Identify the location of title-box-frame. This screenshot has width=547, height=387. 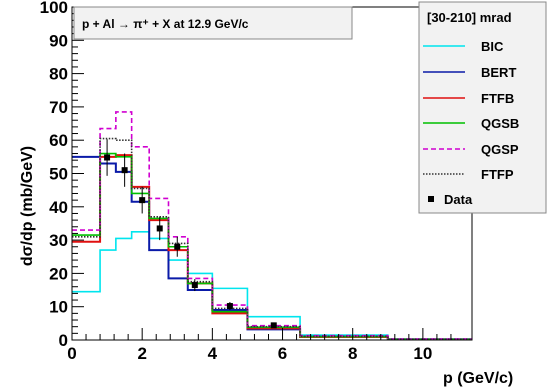
(213, 23).